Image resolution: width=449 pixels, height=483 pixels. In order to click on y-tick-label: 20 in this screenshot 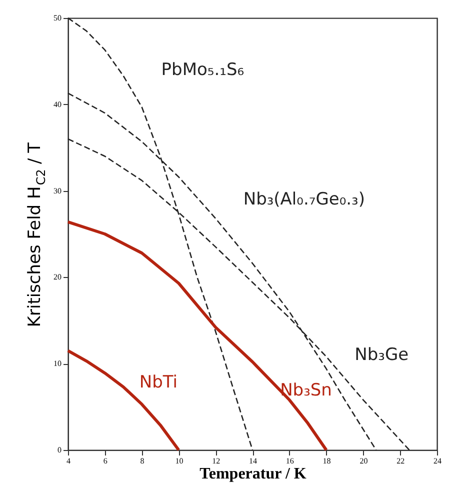, I will do `click(58, 277)`.